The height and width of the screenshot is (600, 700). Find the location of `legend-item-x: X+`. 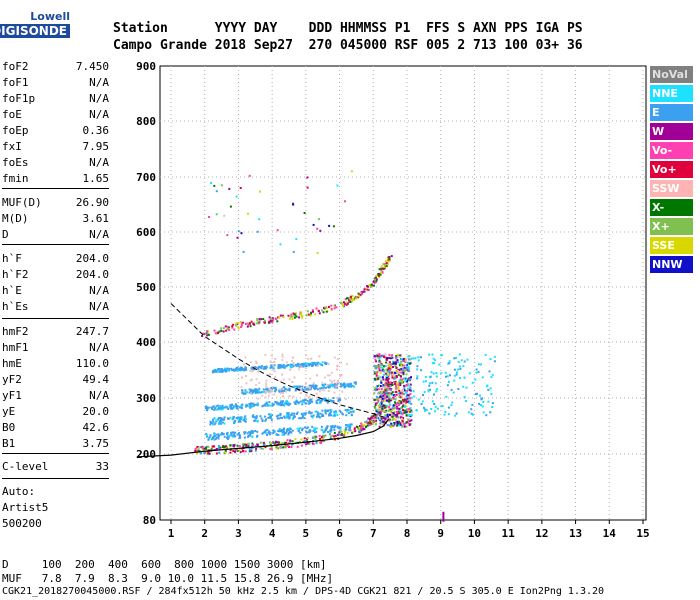

legend-item-x: X+ is located at coordinates (671, 226).